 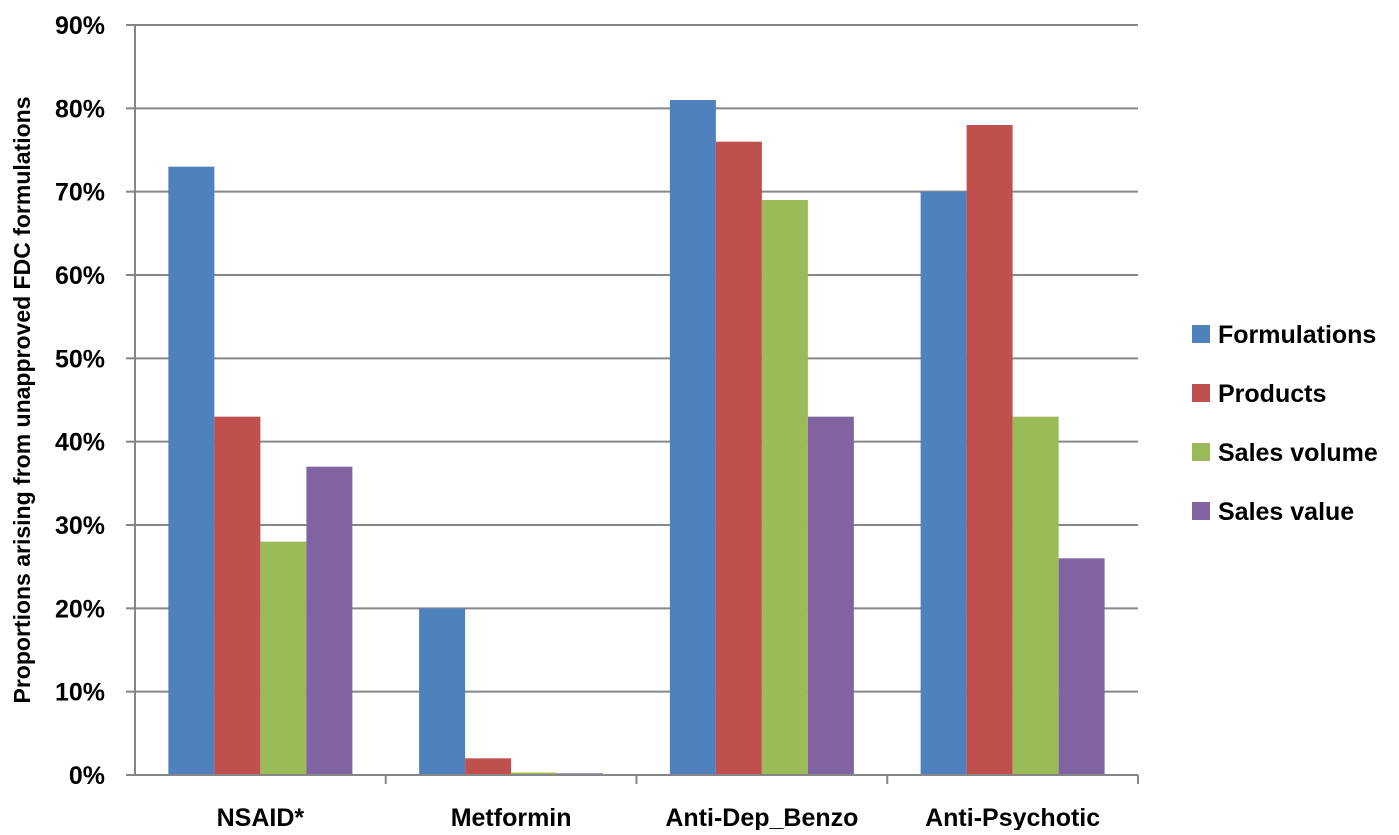 I want to click on legend-label: Formulations, so click(x=1297, y=335).